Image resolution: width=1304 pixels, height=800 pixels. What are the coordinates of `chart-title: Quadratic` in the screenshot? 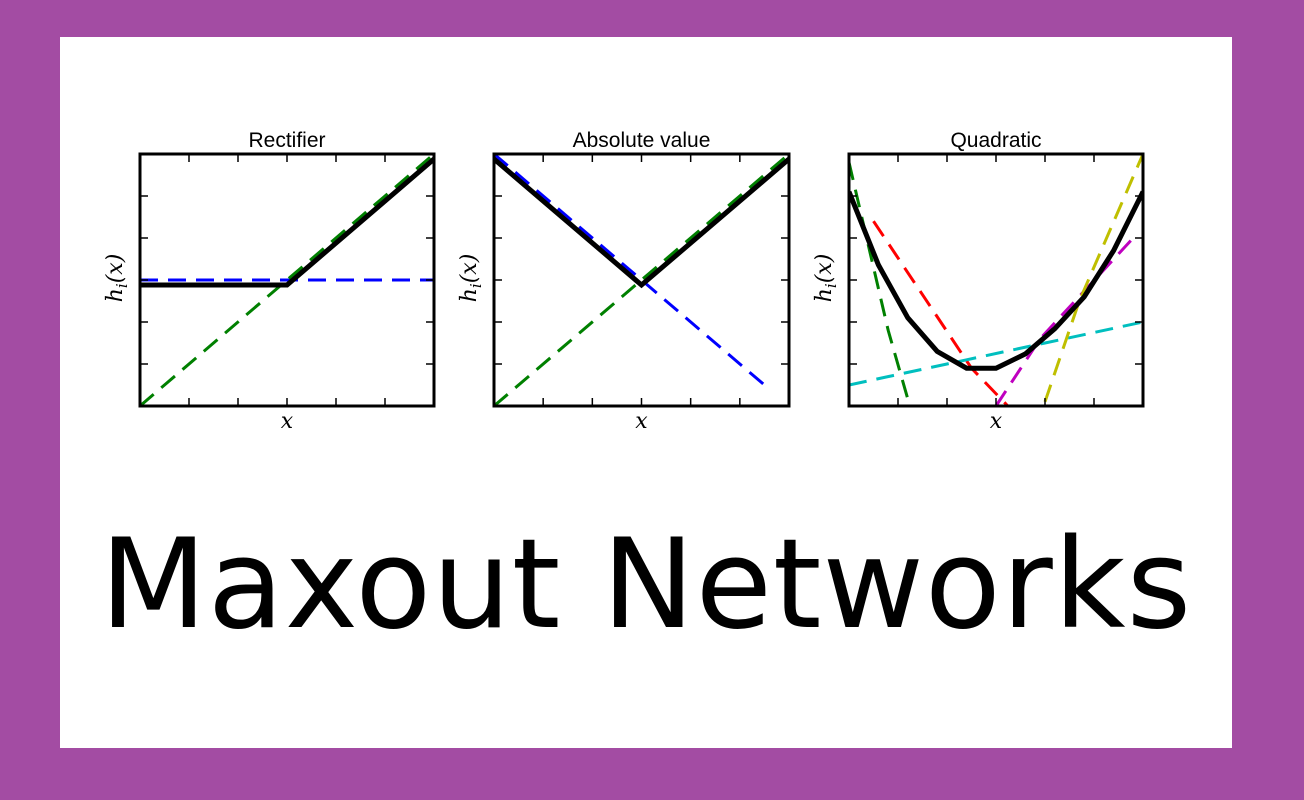 It's located at (995, 140).